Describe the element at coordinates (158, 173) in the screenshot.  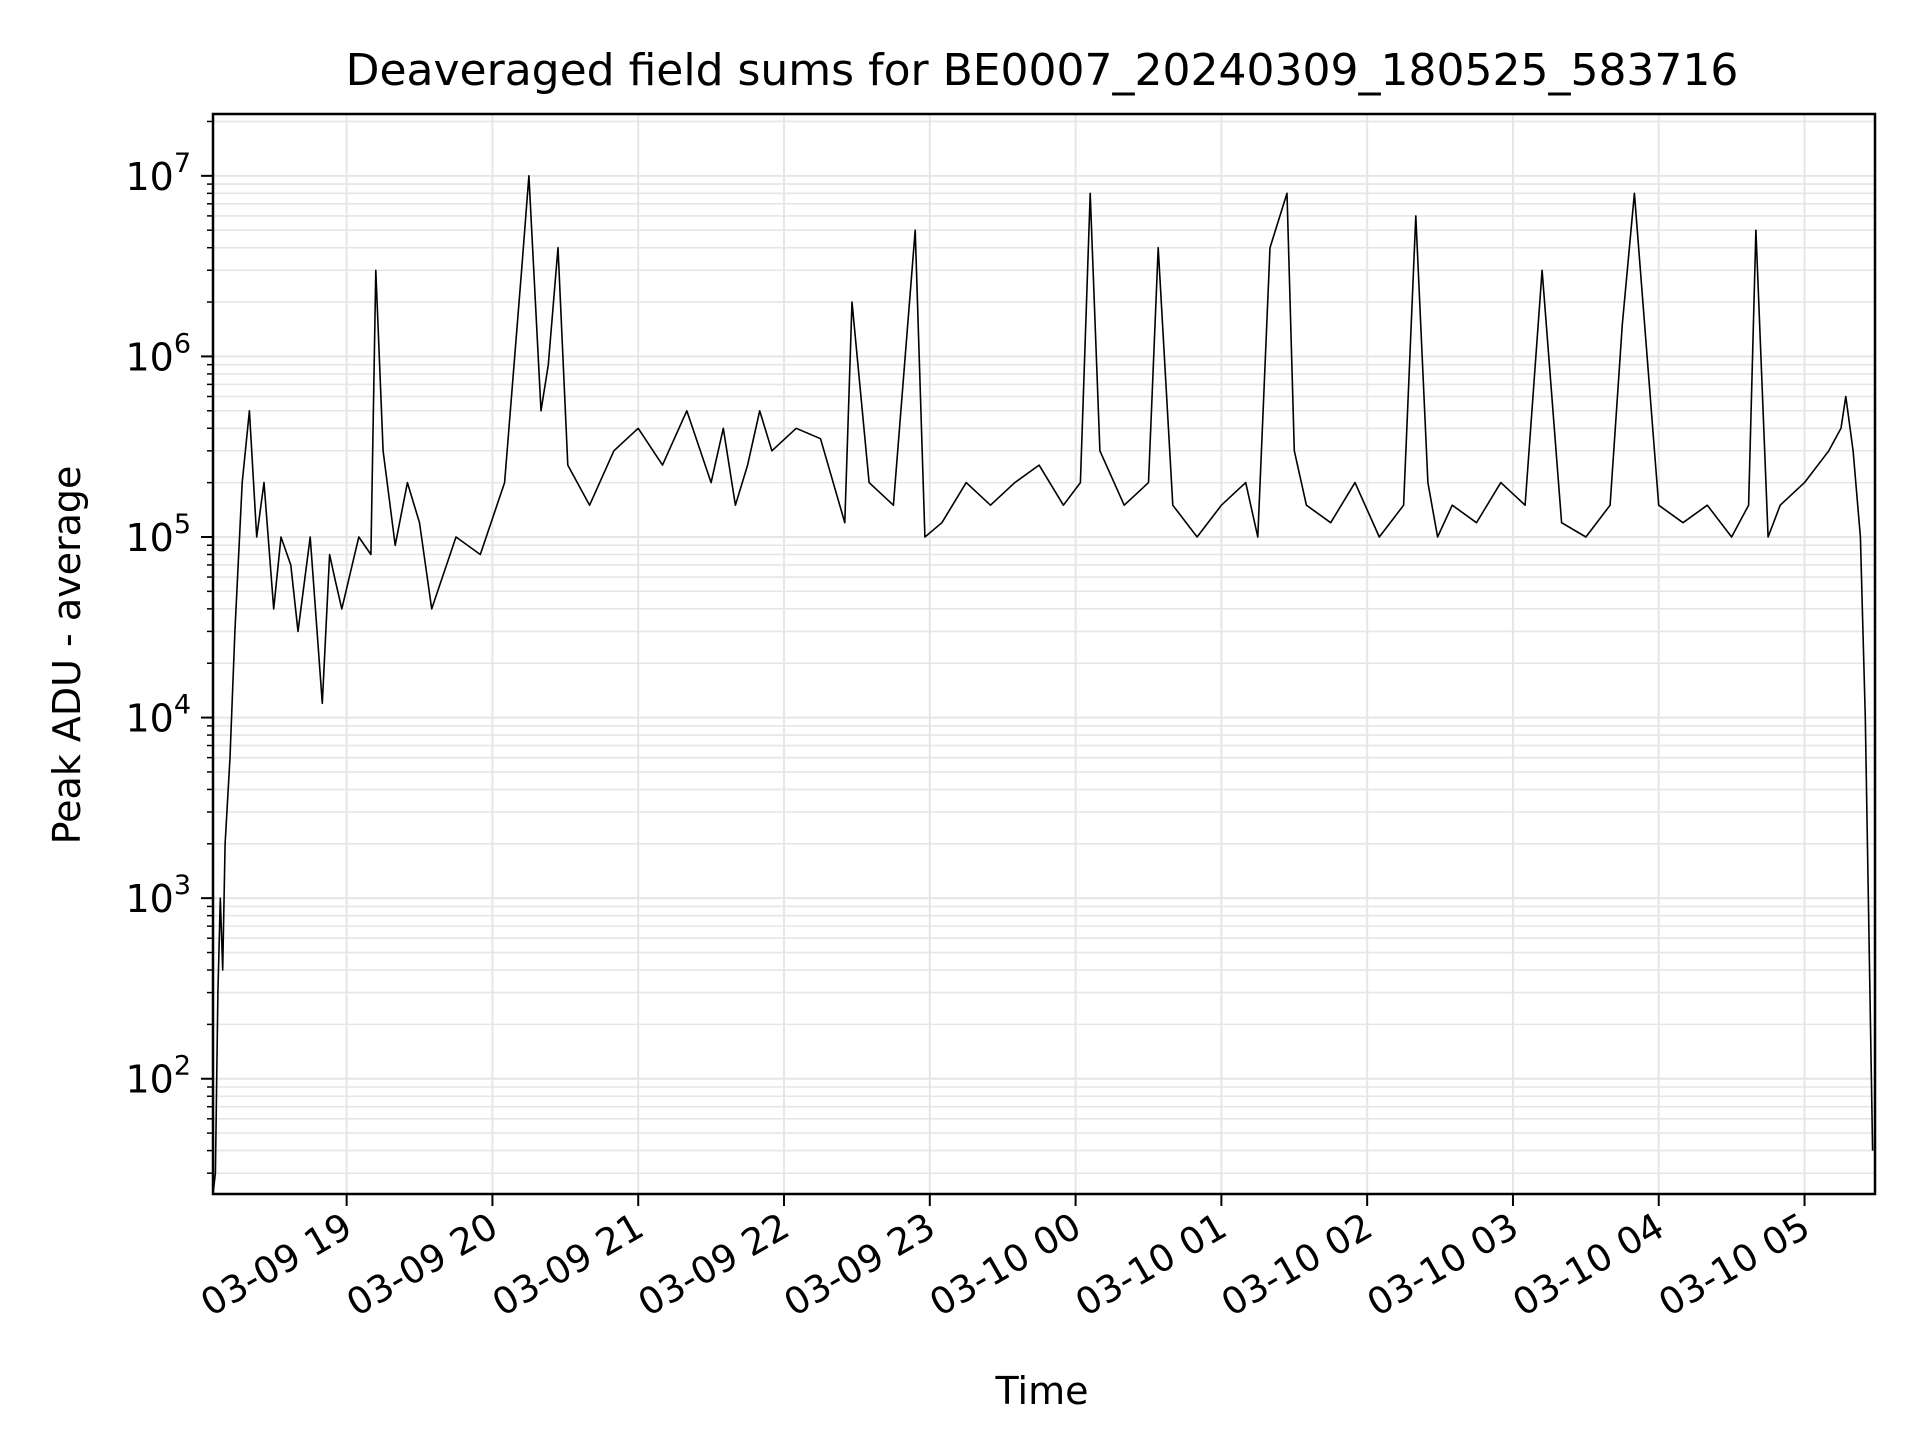
I see `y-tick-label: 10⁷` at that location.